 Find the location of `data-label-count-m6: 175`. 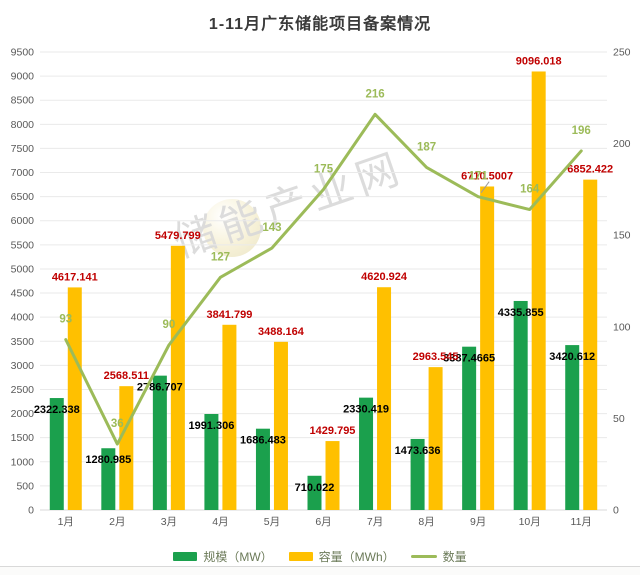

data-label-count-m6: 175 is located at coordinates (324, 169).